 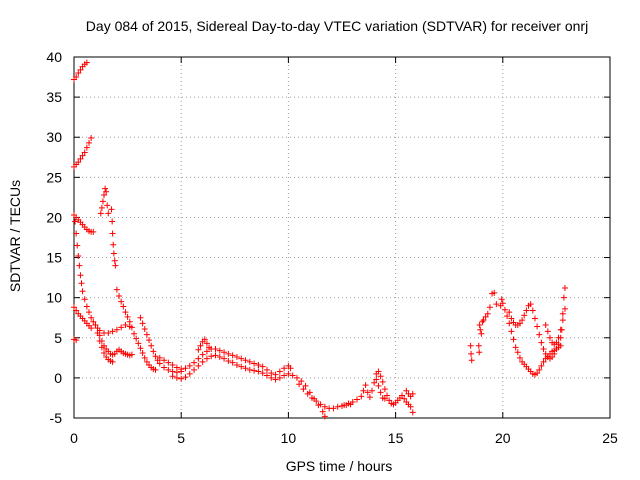 I want to click on series-arc-e, so click(x=83, y=318).